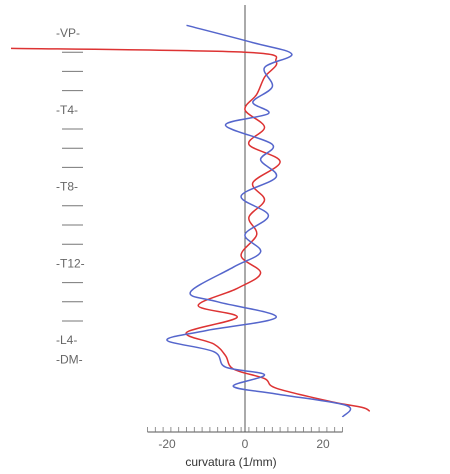 This screenshot has height=474, width=450. What do you see at coordinates (68, 33) in the screenshot?
I see `level-label: -VP-` at bounding box center [68, 33].